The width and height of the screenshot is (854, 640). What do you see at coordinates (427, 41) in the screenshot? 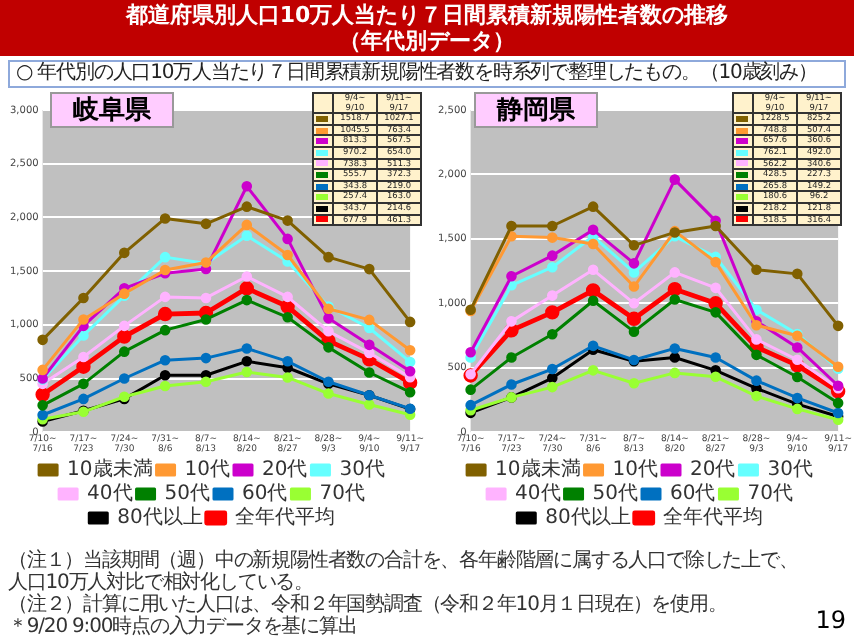
I see `text: （年代別データ）` at bounding box center [427, 41].